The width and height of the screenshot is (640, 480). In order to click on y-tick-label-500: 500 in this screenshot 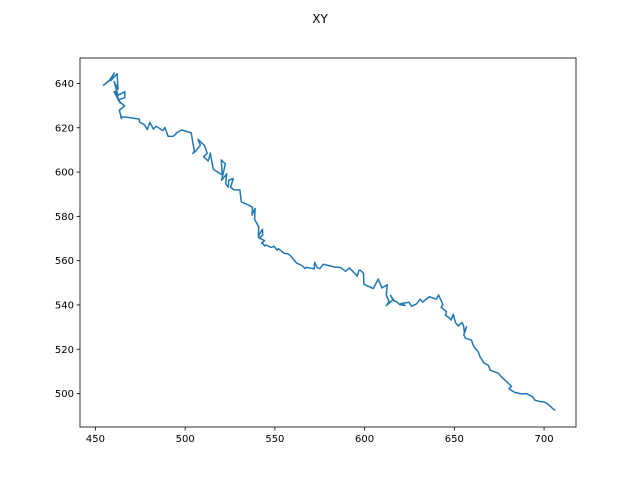, I will do `click(64, 394)`.